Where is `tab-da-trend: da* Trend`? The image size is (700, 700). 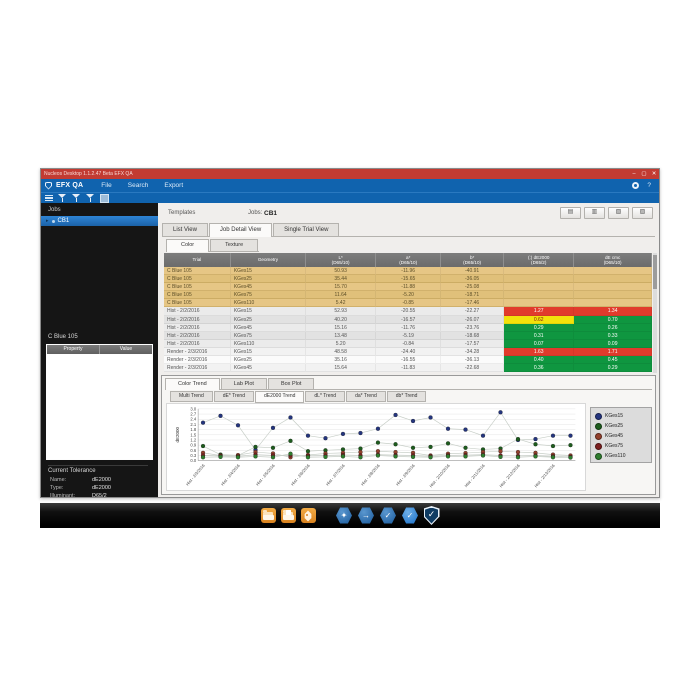
tab-da-trend: da* Trend is located at coordinates (366, 396).